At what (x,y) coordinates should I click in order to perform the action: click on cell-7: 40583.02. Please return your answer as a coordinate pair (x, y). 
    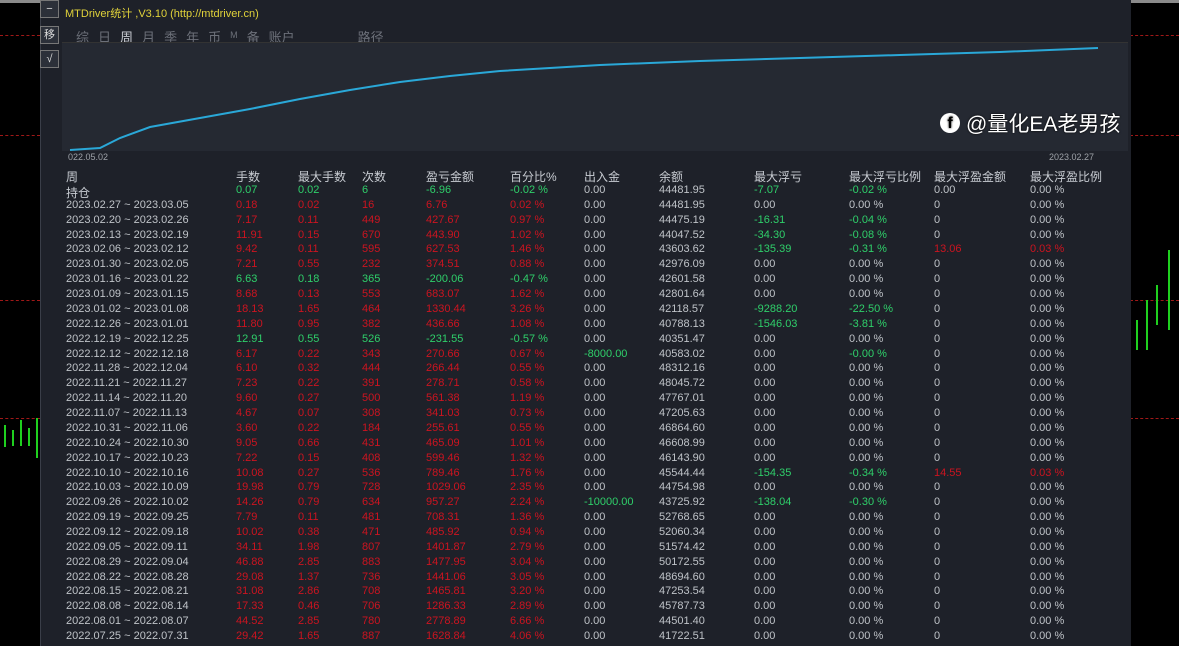
    Looking at the image, I should click on (682, 353).